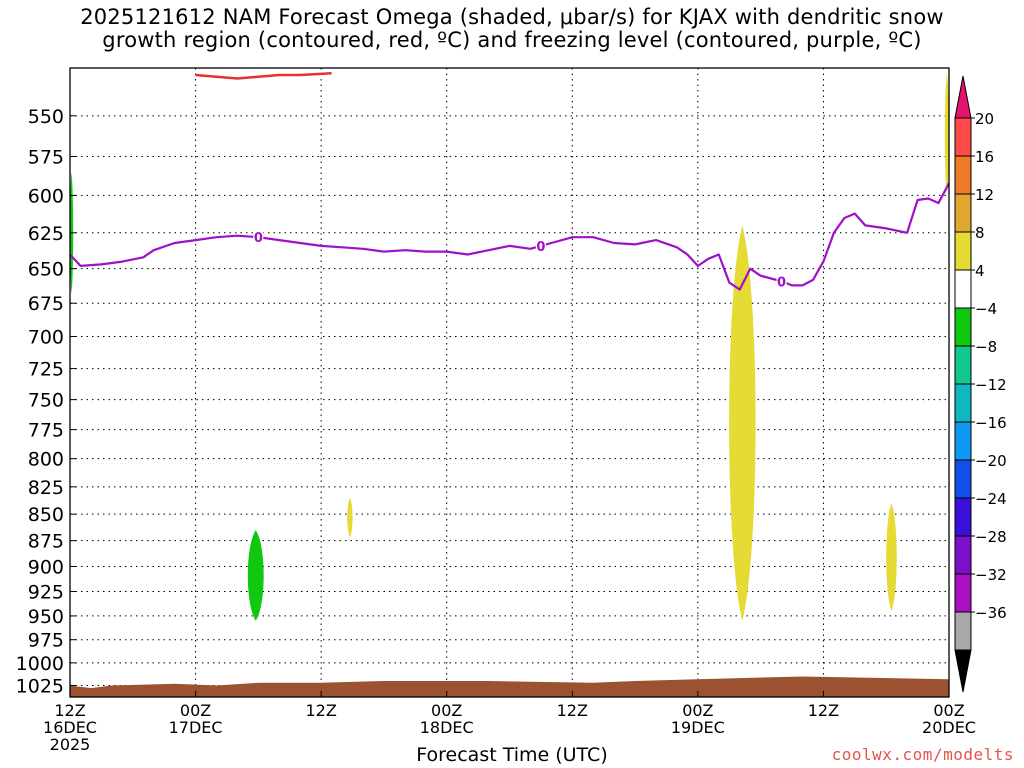 Image resolution: width=1024 pixels, height=768 pixels. Describe the element at coordinates (46, 617) in the screenshot. I see `y-tick-label-950: 950` at that location.